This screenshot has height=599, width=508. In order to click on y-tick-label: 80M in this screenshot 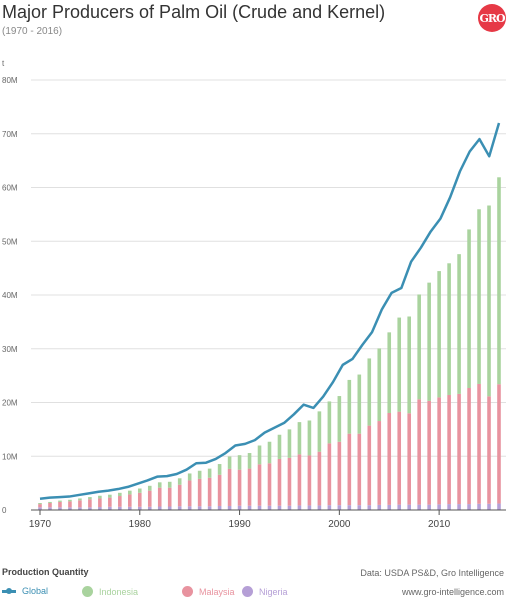, I will do `click(10, 80)`.